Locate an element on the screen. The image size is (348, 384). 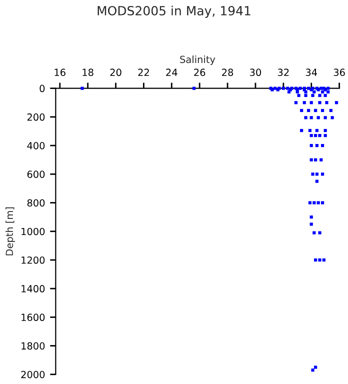
y-tick-label: 600 is located at coordinates (36, 174).